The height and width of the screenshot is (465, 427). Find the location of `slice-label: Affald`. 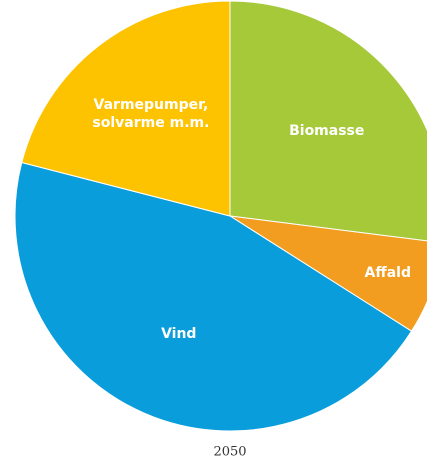

slice-label: Affald is located at coordinates (387, 272).